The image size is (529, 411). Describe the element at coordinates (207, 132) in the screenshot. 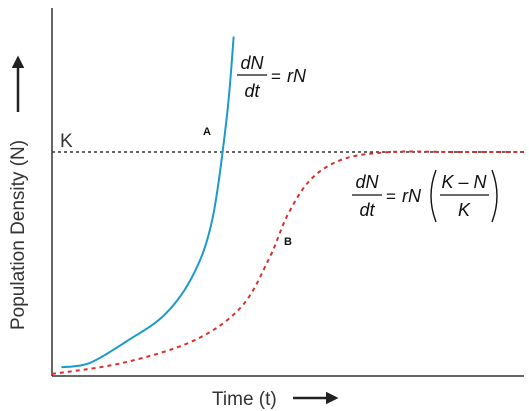

I see `curve-a-label: A` at that location.